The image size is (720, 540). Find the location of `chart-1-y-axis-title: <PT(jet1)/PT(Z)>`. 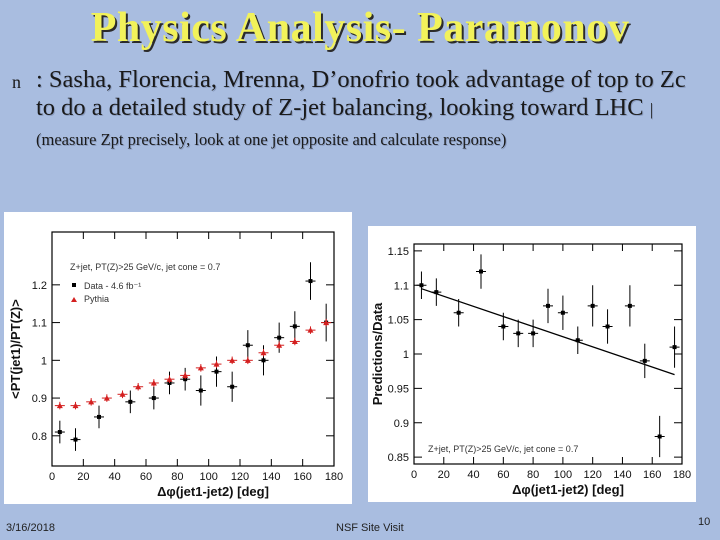

chart-1-y-axis-title: <PT(jet1)/PT(Z)> is located at coordinates (15, 349).